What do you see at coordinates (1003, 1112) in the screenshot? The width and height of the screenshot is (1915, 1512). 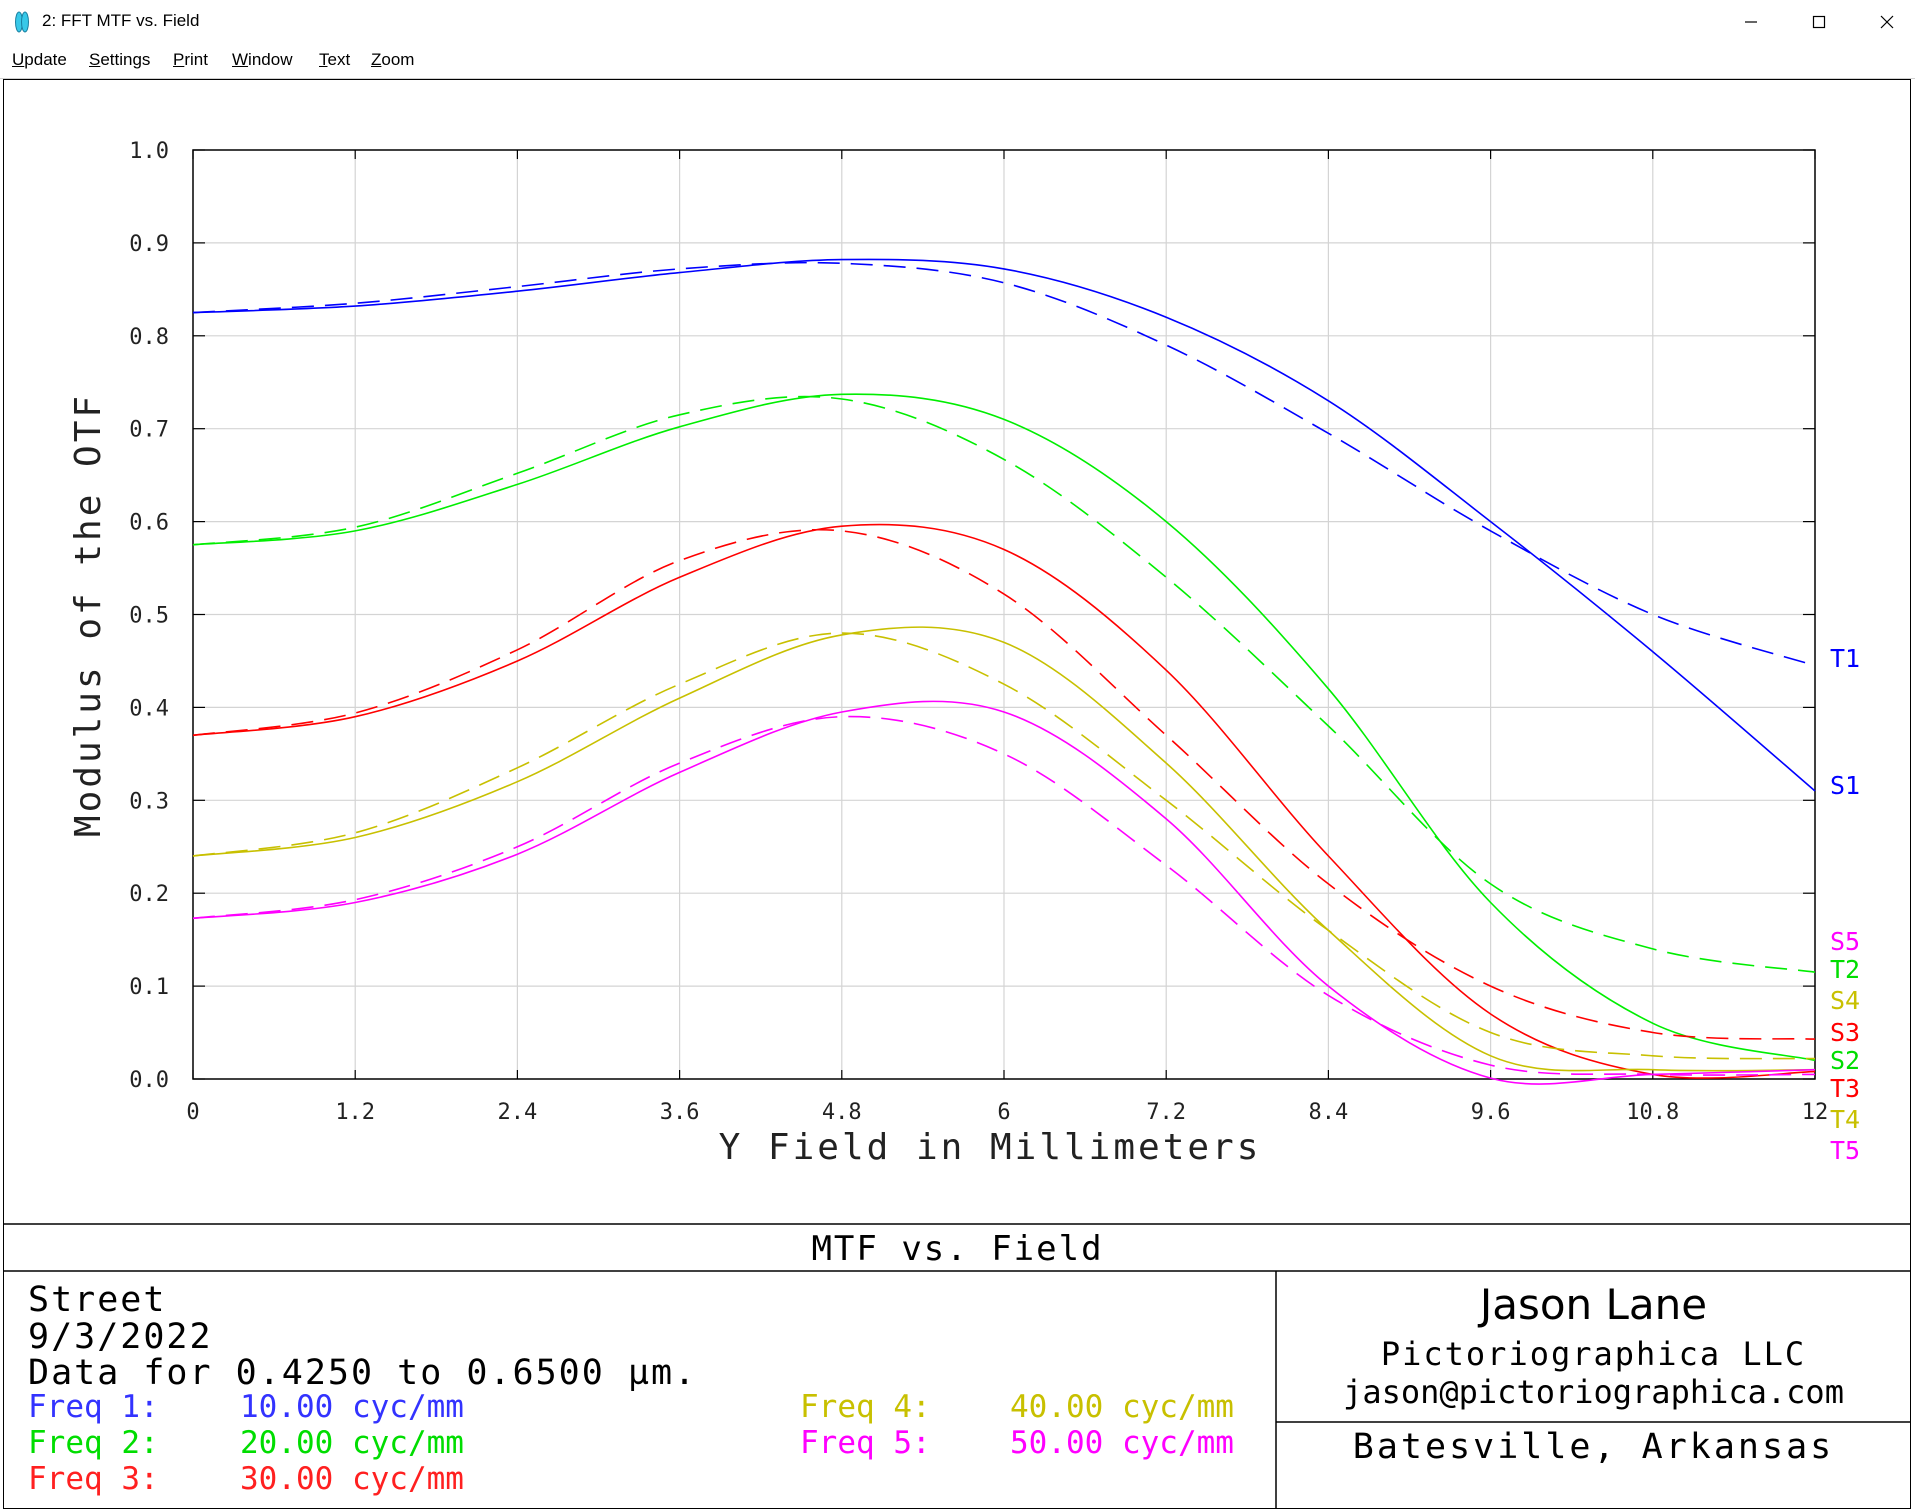 I see `x-tick-label: 6` at bounding box center [1003, 1112].